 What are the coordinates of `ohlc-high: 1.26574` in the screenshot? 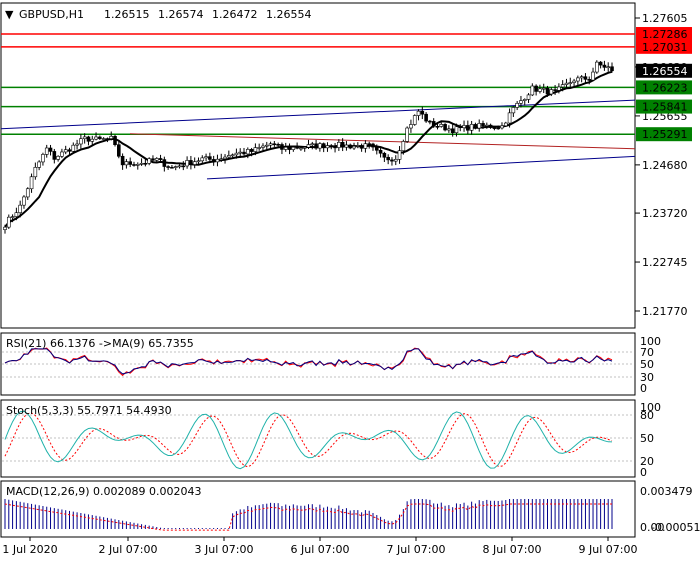 It's located at (181, 14).